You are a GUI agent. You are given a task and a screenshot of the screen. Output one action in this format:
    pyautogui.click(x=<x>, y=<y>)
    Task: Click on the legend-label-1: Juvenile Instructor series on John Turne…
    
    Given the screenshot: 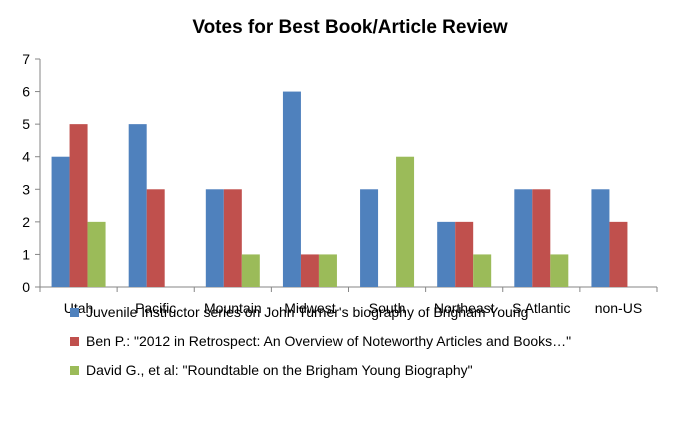 What is the action you would take?
    pyautogui.click(x=307, y=312)
    